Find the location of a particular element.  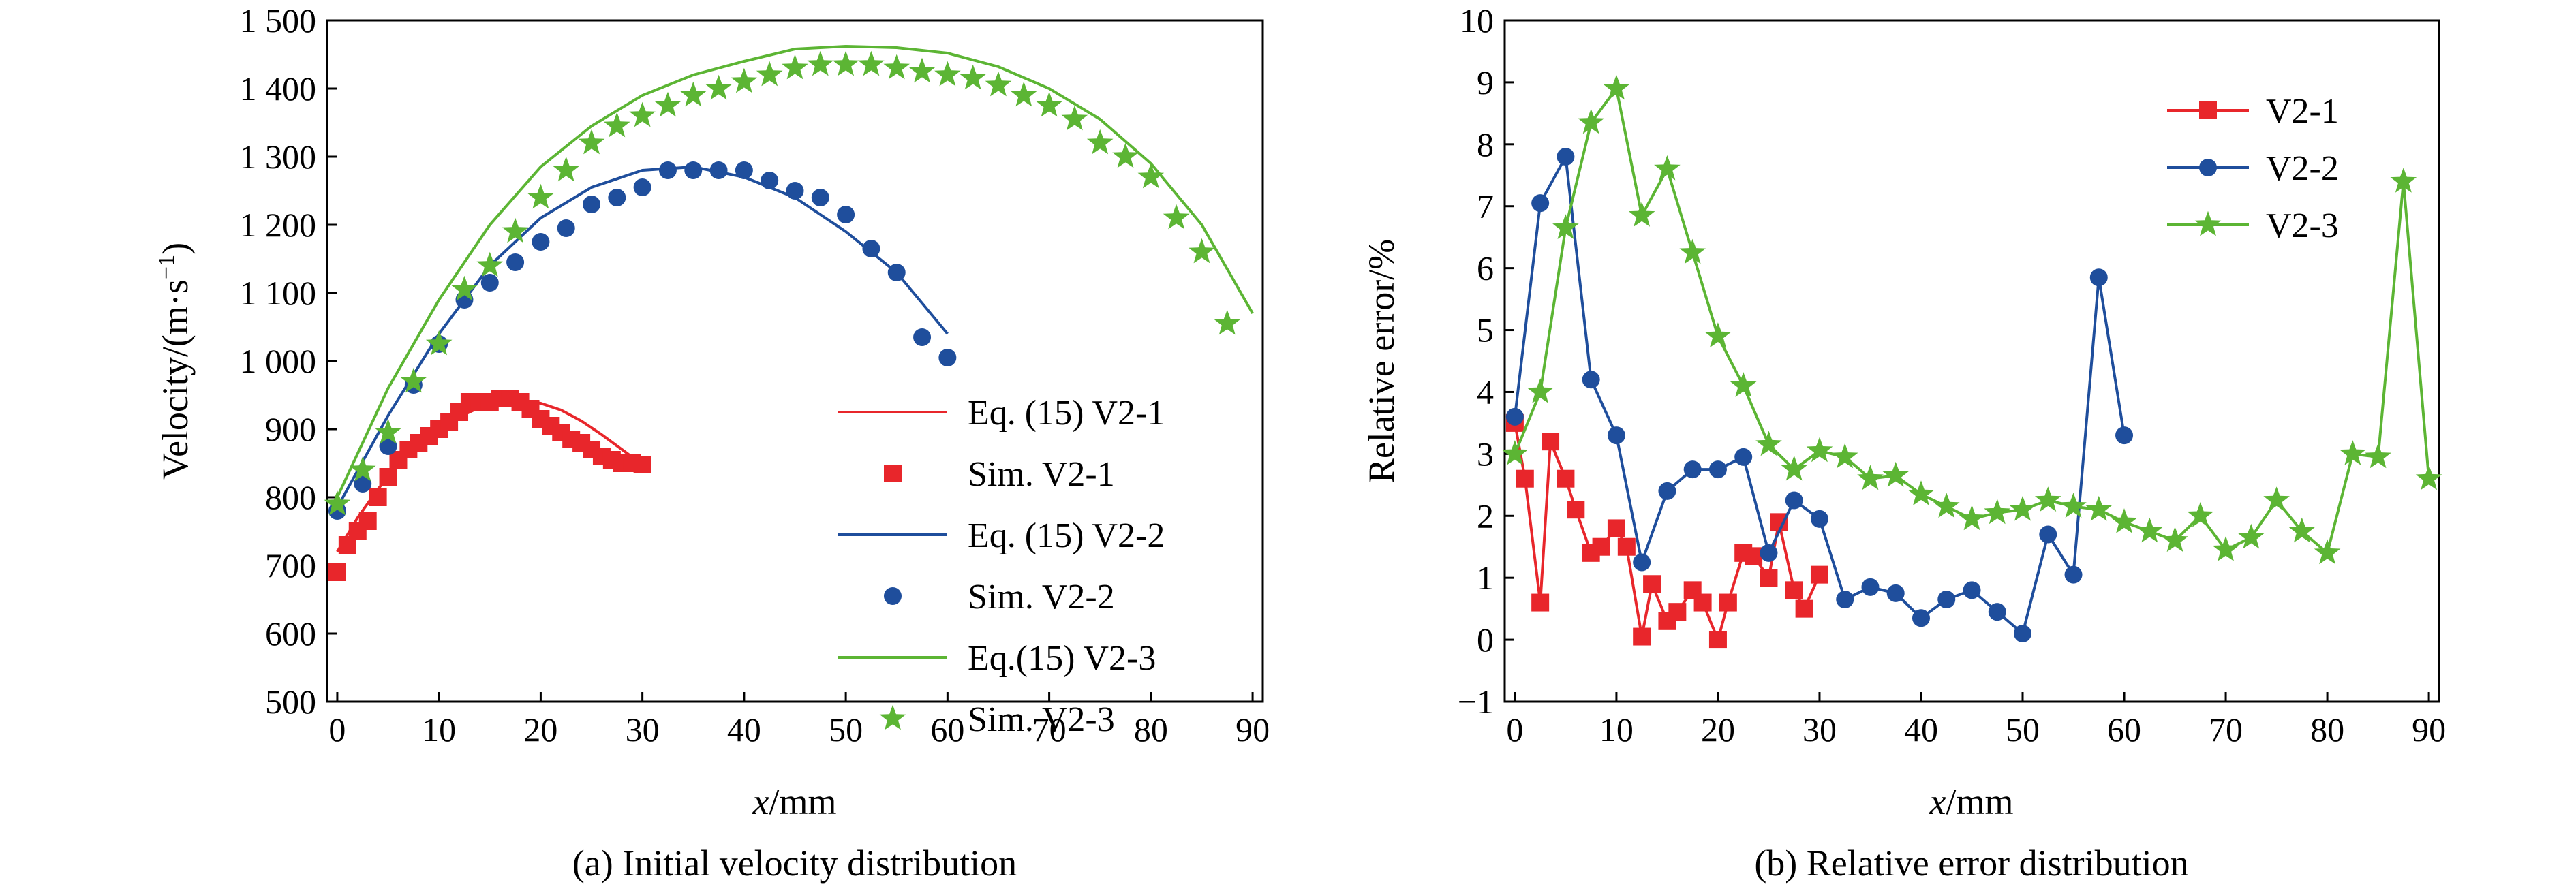

error-v2-1-line is located at coordinates (1667, 533).